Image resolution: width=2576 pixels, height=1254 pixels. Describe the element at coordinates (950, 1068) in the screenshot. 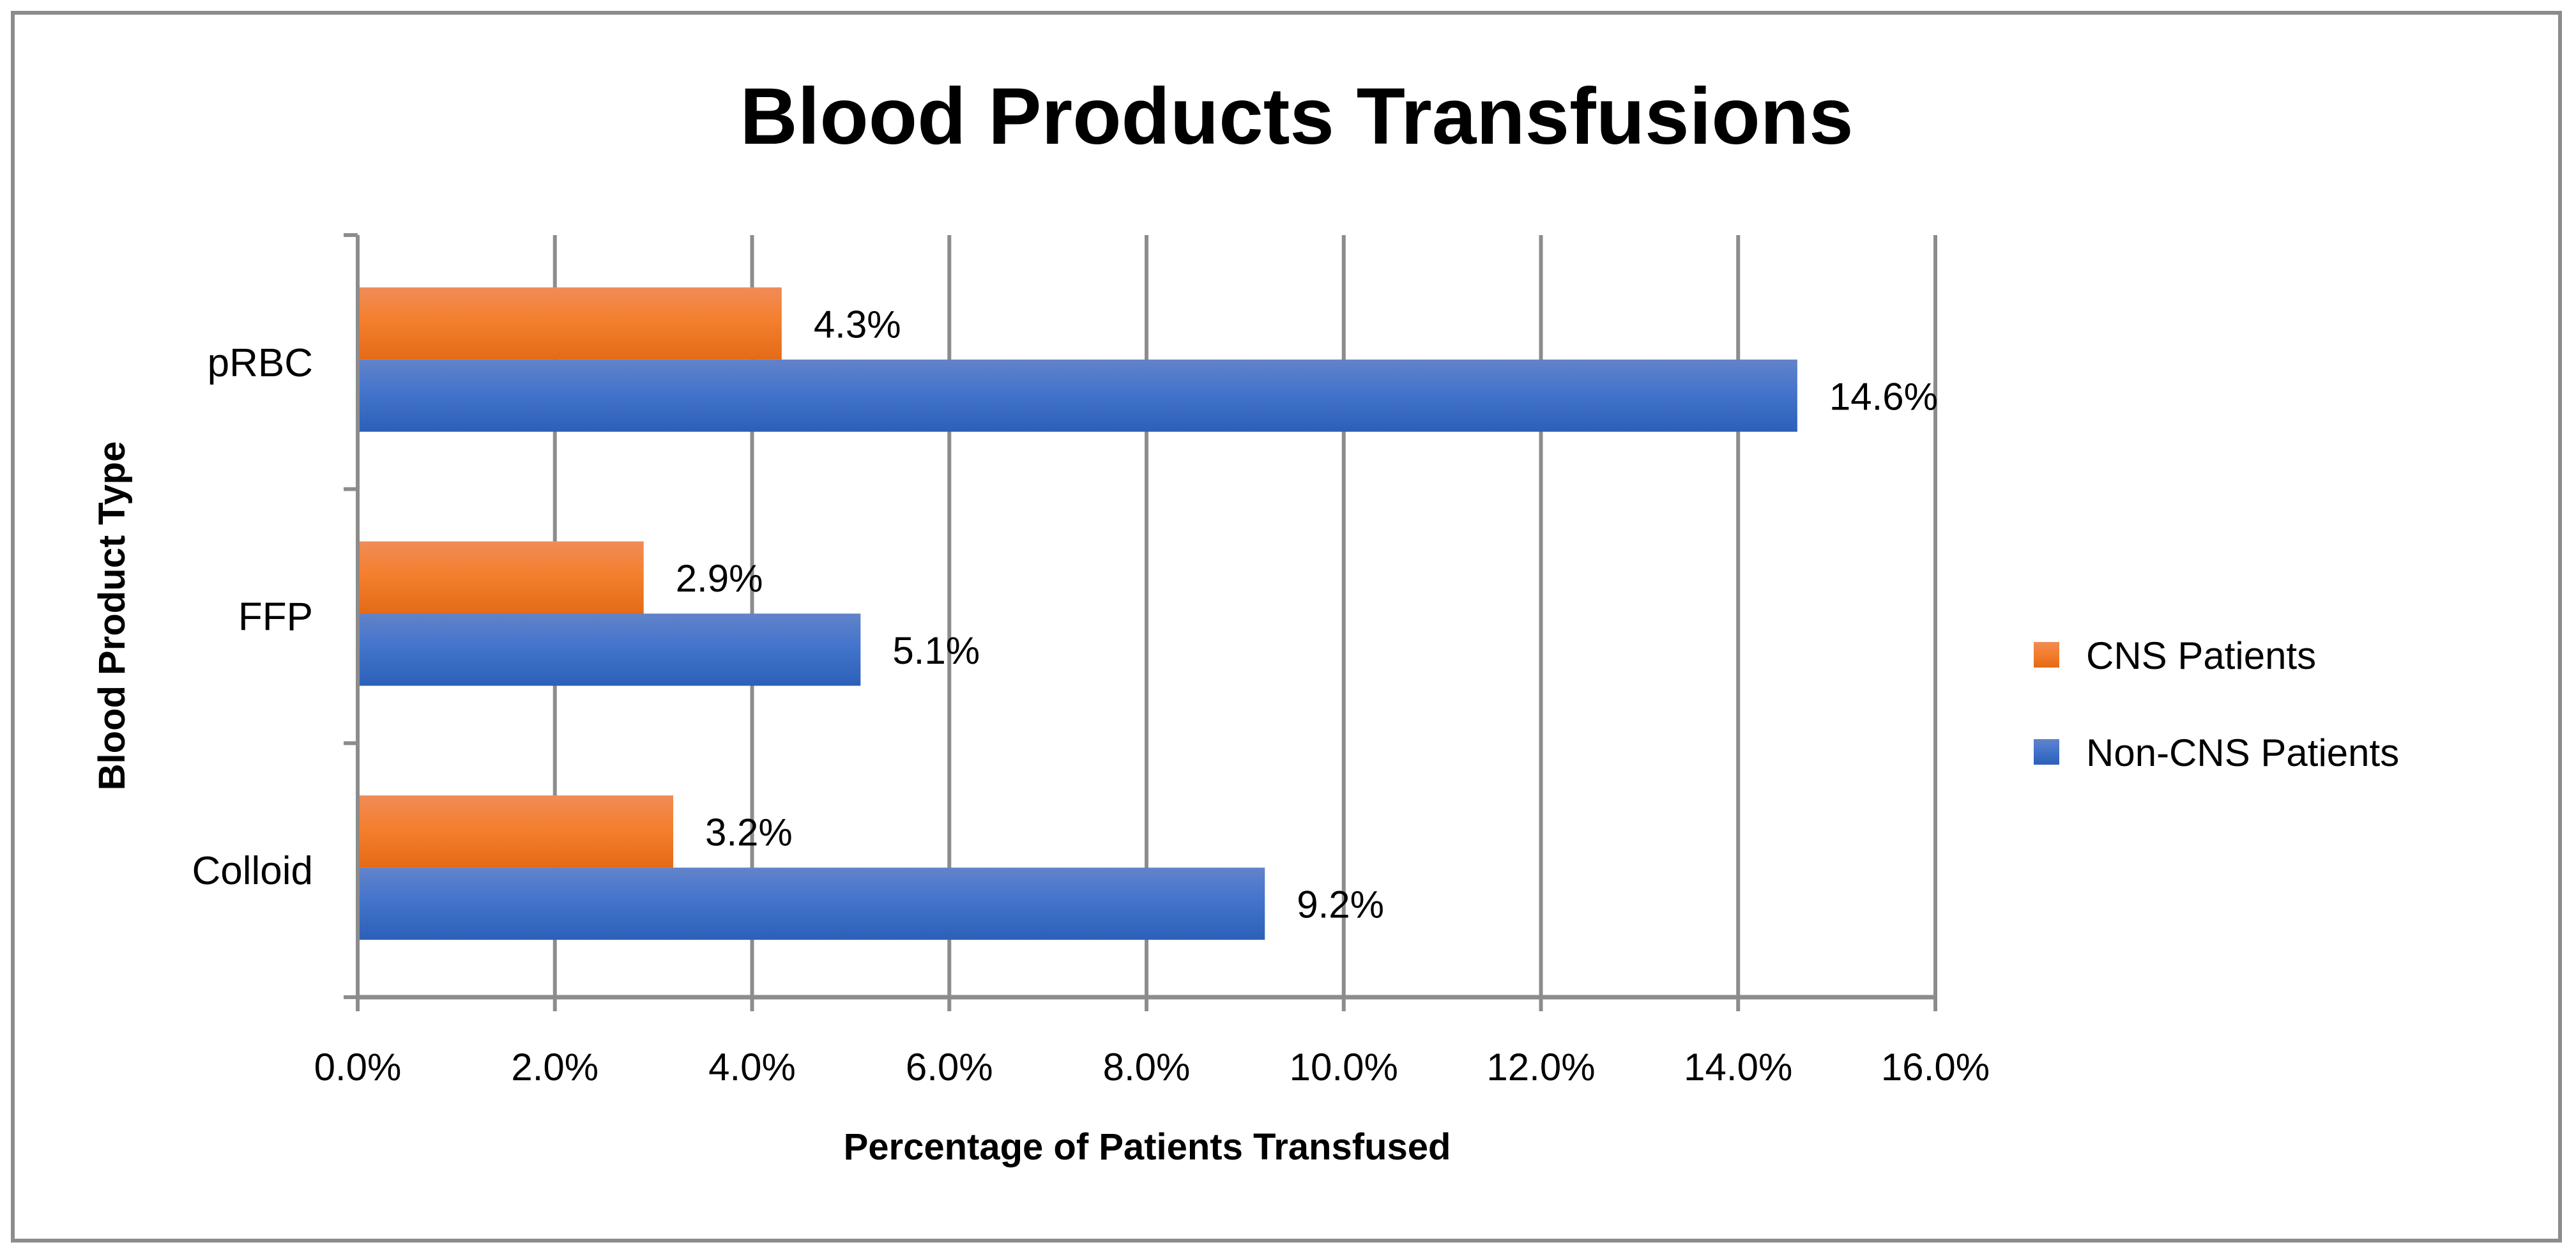

I see `x-tick-label: 6.0%` at that location.